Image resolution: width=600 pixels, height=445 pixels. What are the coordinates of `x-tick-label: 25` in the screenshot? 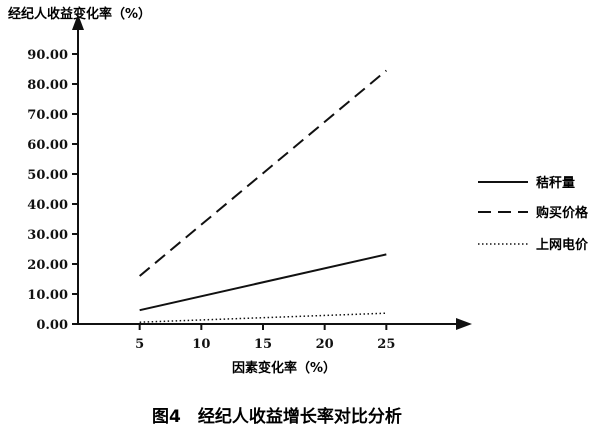 It's located at (386, 344).